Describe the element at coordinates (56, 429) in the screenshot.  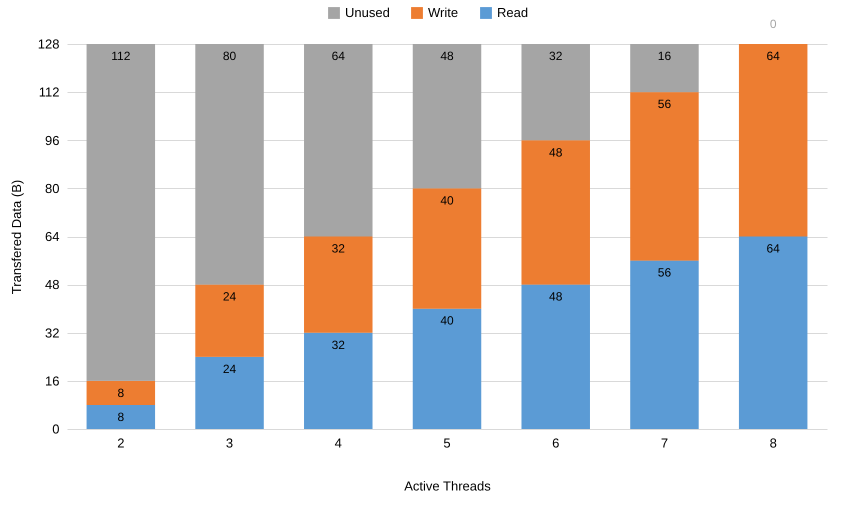
I see `y-tick-label: 0` at that location.